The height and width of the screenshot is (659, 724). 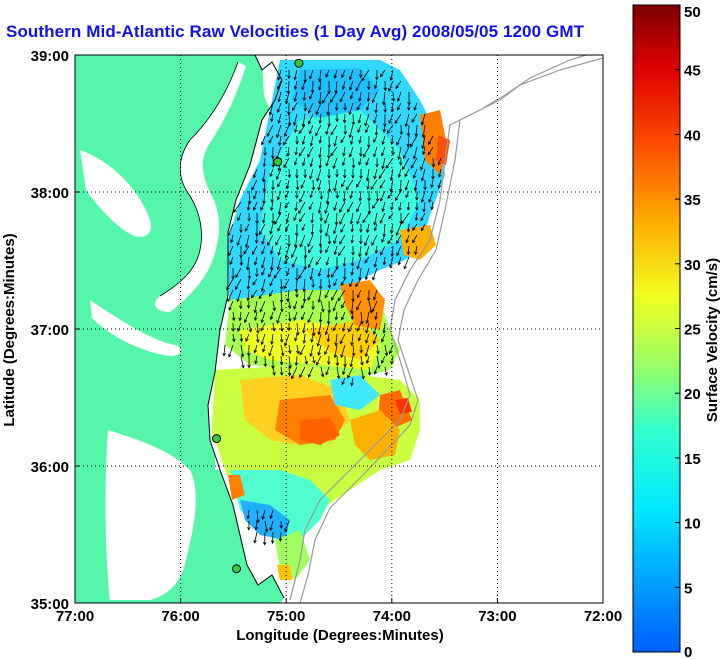 I want to click on x-tick-label: 72:00, so click(x=603, y=616).